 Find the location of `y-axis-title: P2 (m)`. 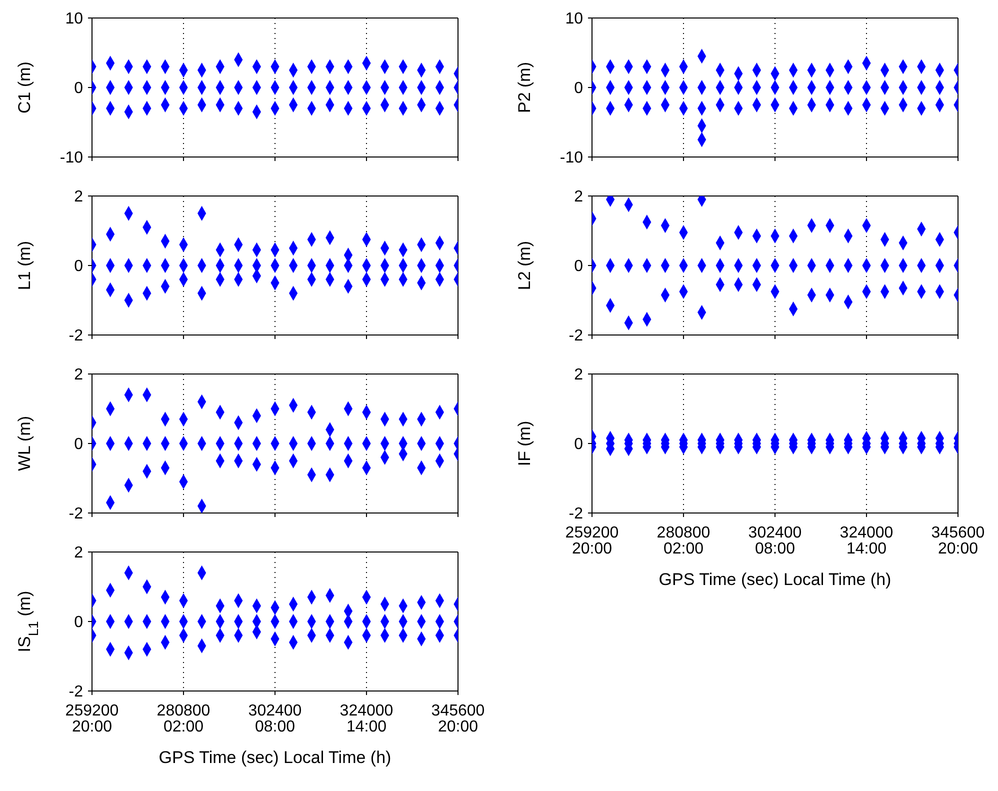

y-axis-title: P2 (m) is located at coordinates (524, 87).